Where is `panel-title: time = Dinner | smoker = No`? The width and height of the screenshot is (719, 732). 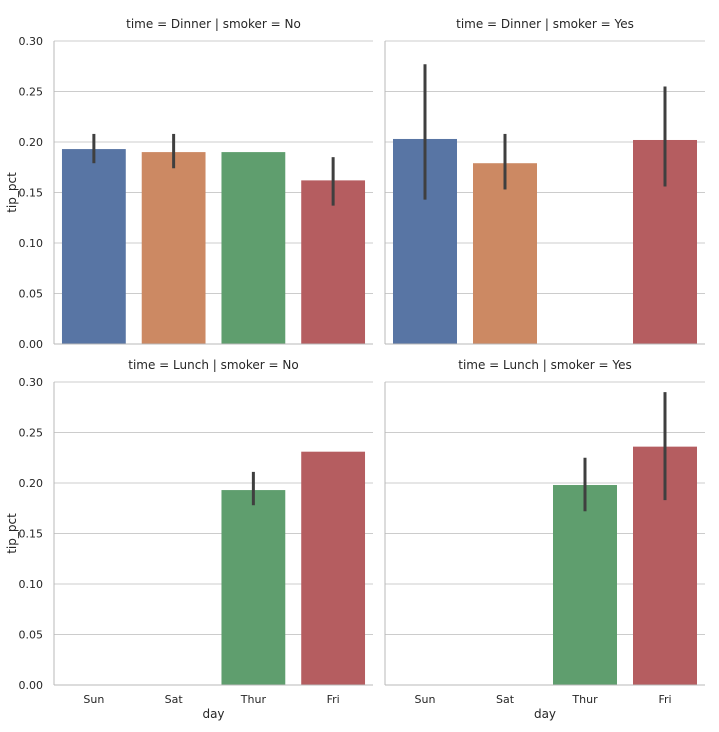 panel-title: time = Dinner | smoker = No is located at coordinates (213, 24).